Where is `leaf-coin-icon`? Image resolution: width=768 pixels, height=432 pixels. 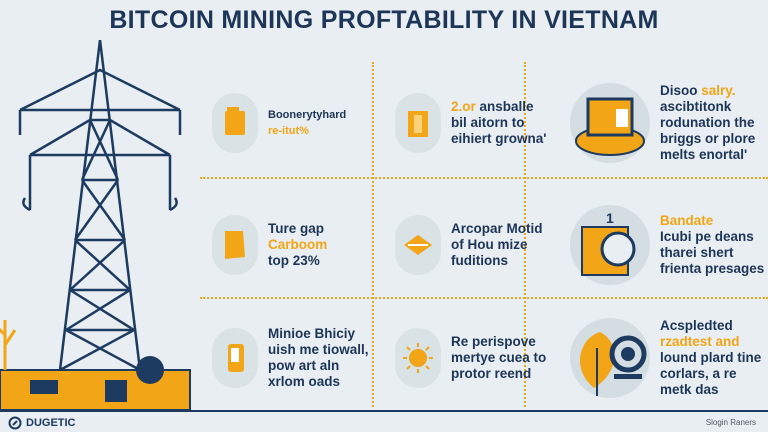 leaf-coin-icon is located at coordinates (610, 357).